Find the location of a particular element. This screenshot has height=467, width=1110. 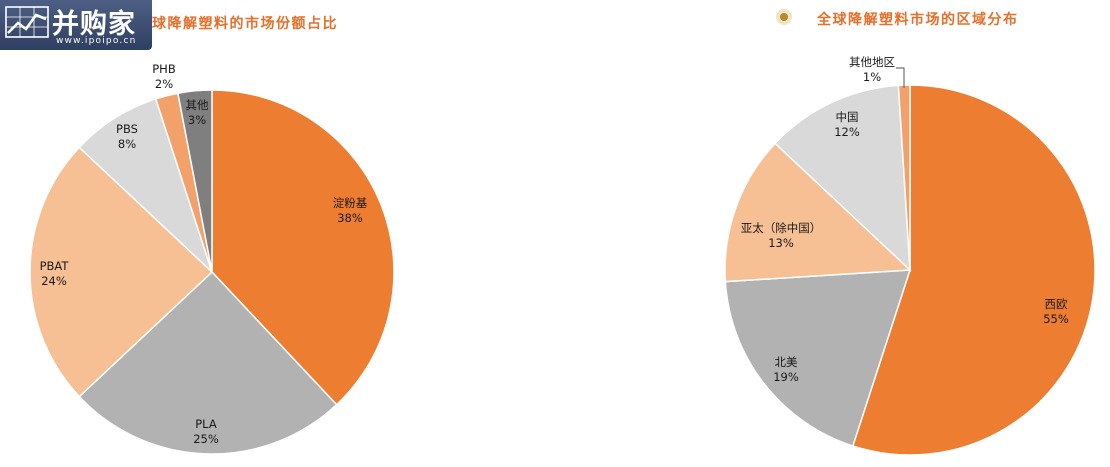

chart-grid-icon is located at coordinates (27, 22).